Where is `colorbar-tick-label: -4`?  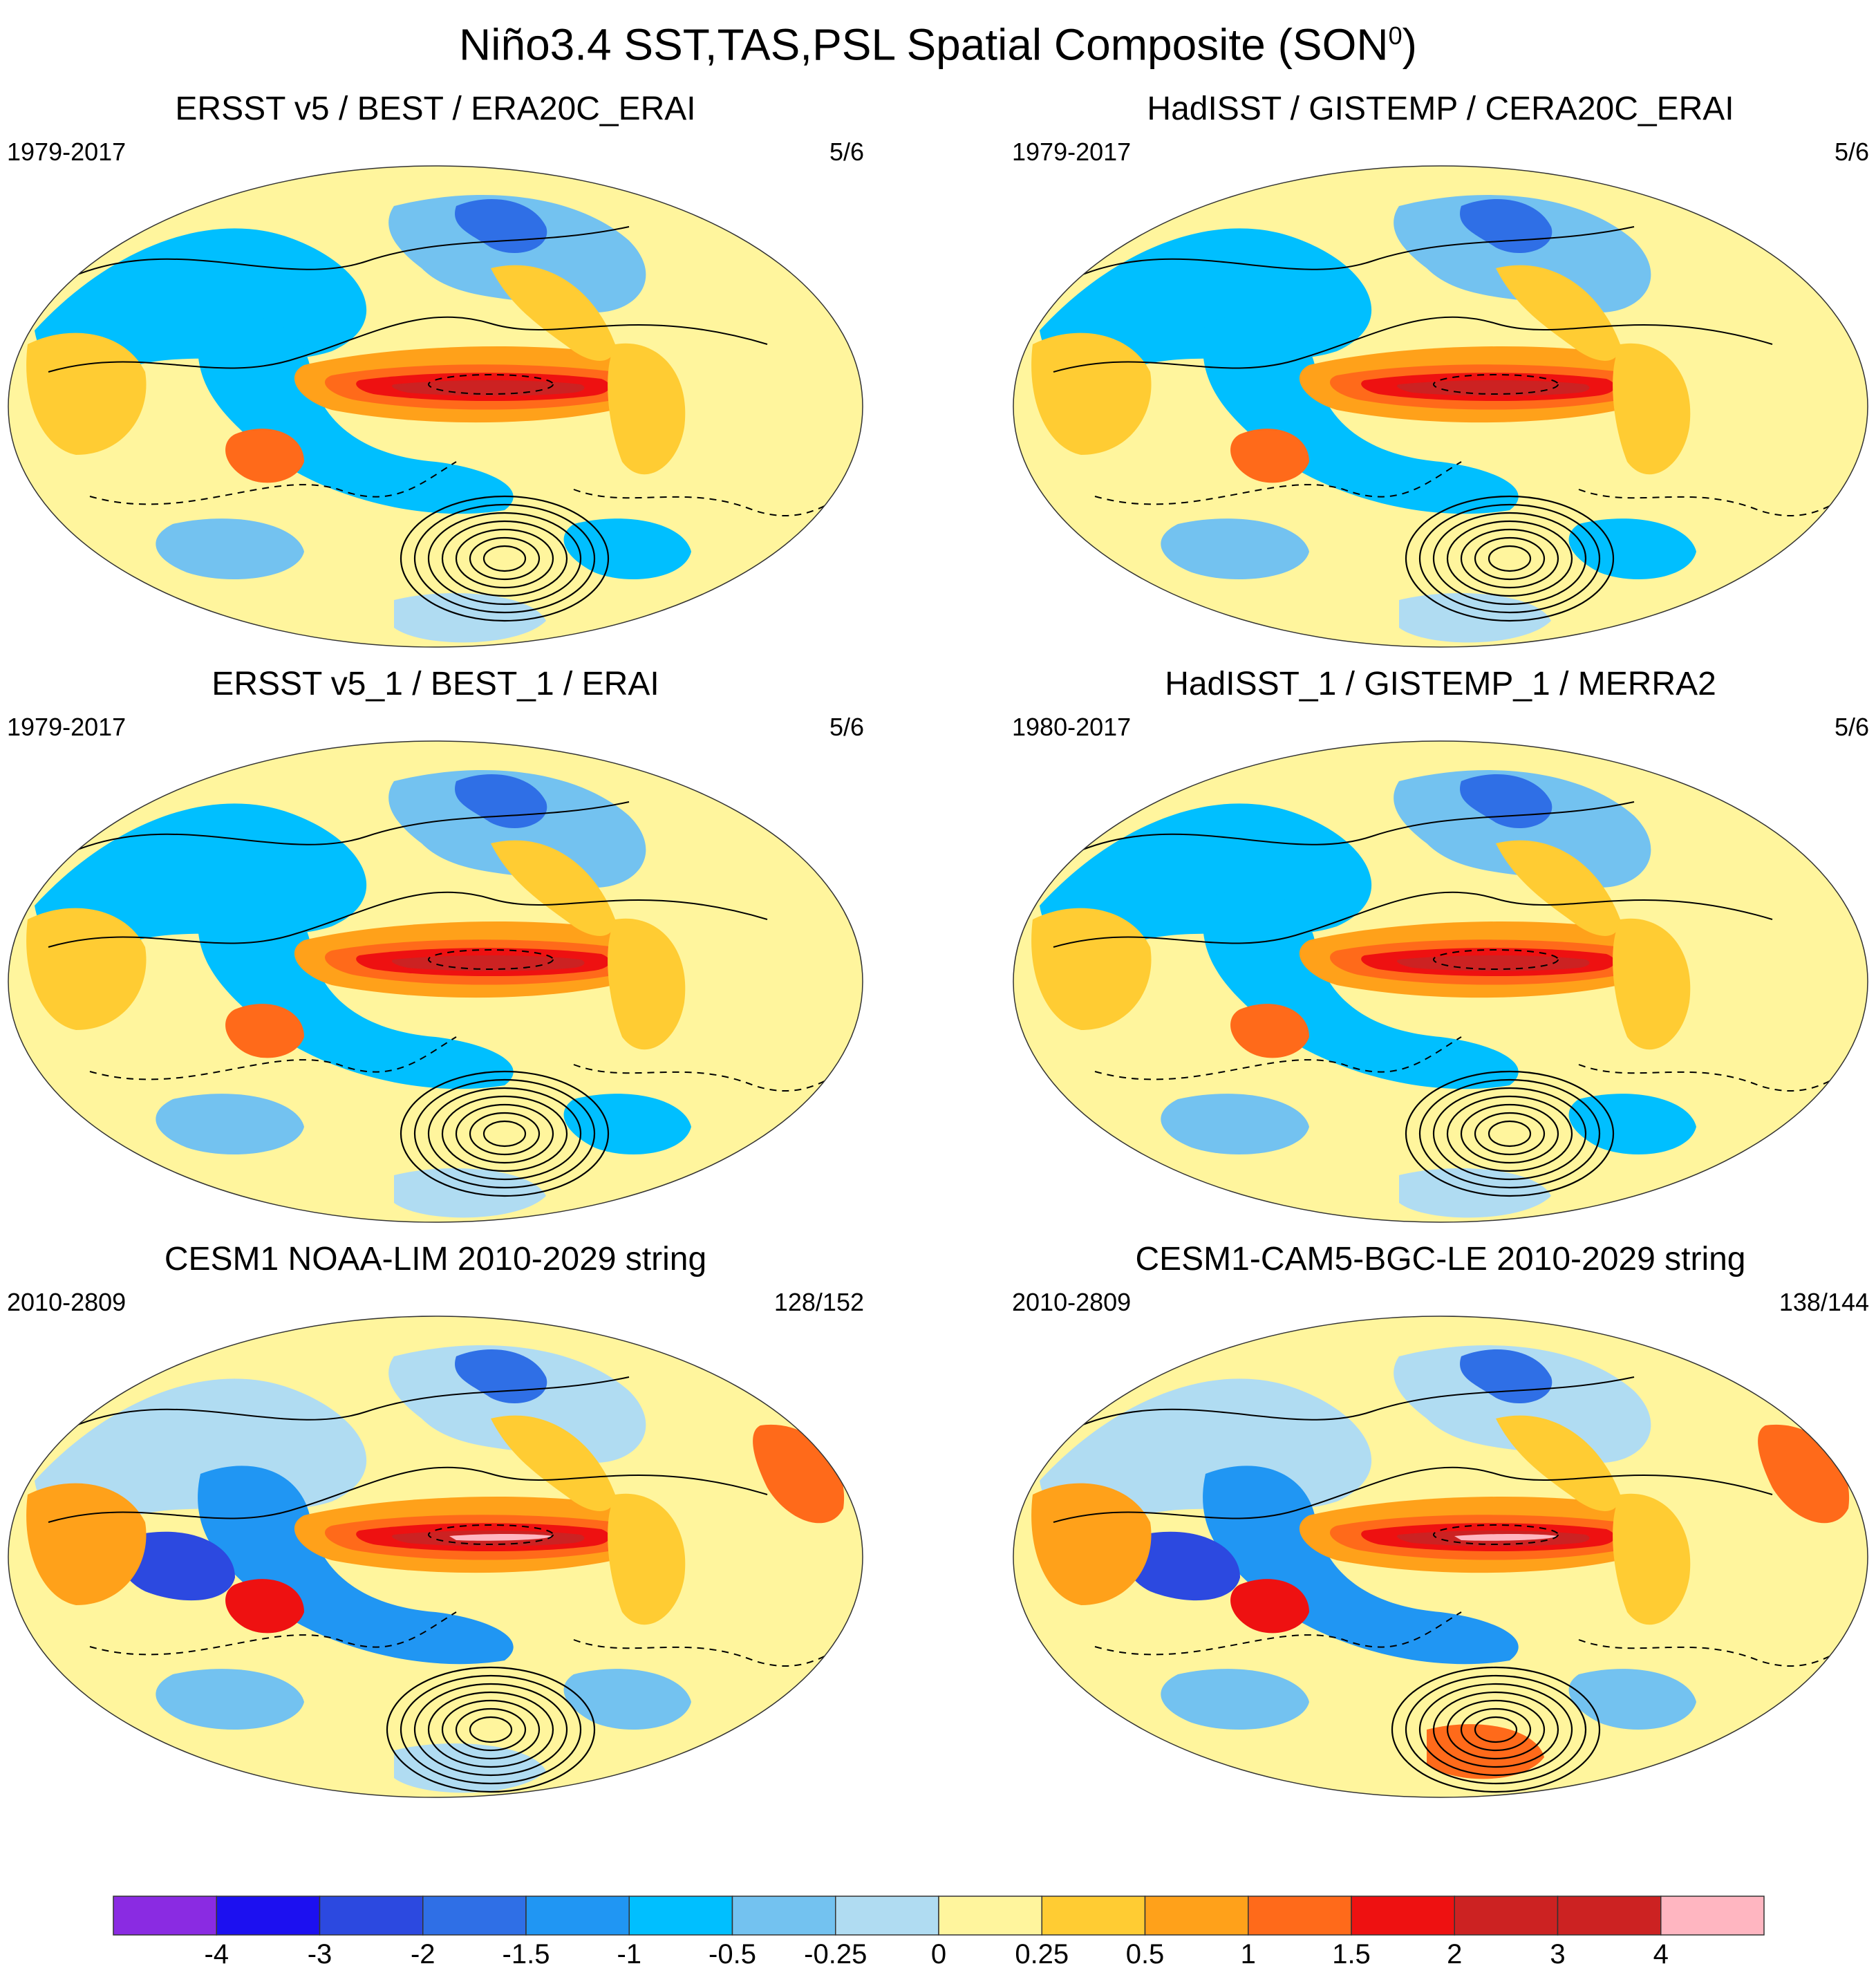
colorbar-tick-label: -4 is located at coordinates (216, 1954).